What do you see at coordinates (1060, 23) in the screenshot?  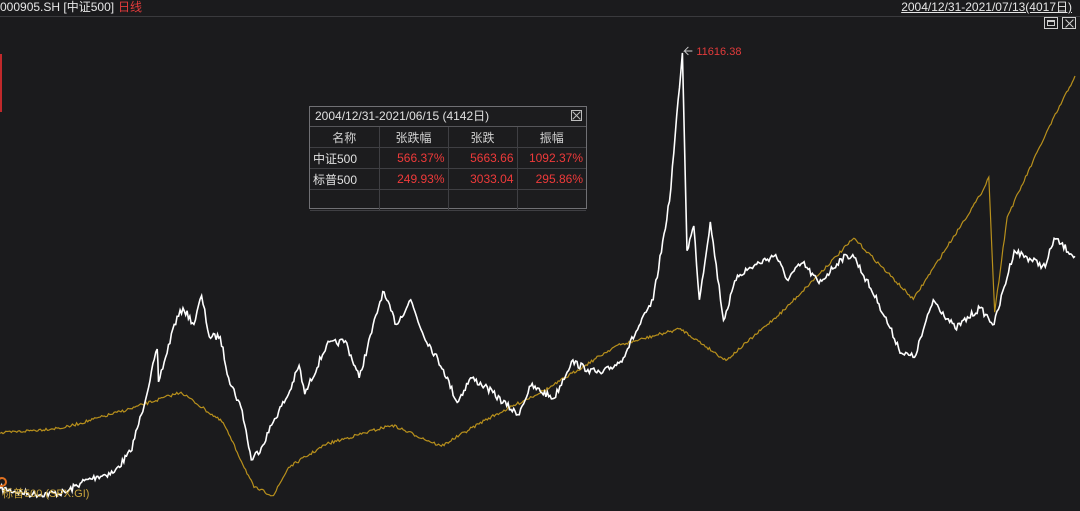 I see `window-controls` at bounding box center [1060, 23].